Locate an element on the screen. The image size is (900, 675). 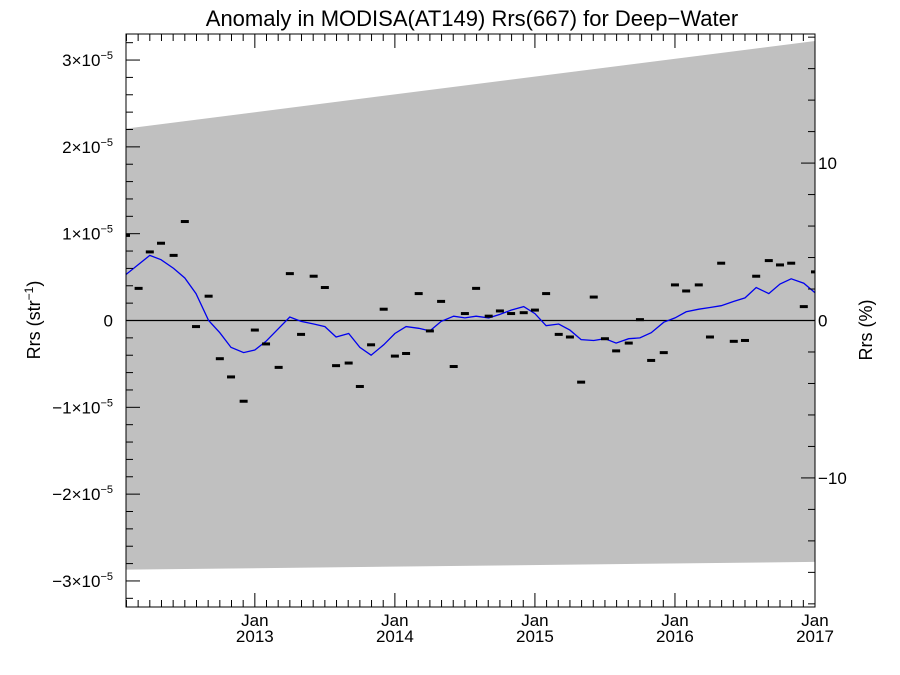
y-tick-label: 1×10⁻⁵ is located at coordinates (87, 234).